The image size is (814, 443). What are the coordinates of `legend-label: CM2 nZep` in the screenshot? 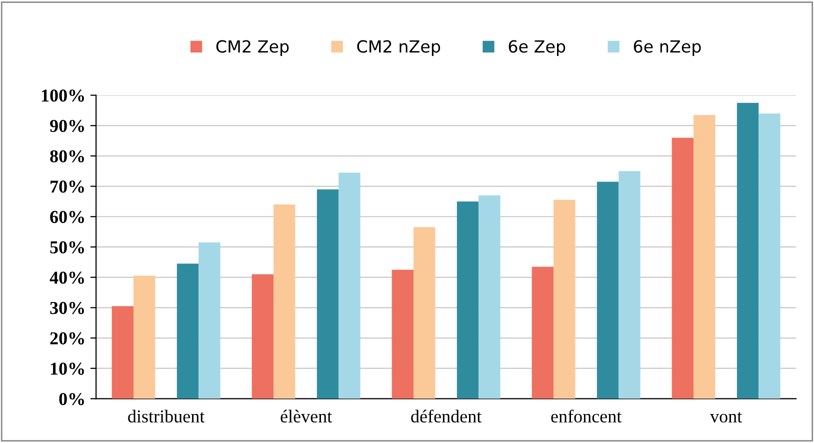 It's located at (398, 48).